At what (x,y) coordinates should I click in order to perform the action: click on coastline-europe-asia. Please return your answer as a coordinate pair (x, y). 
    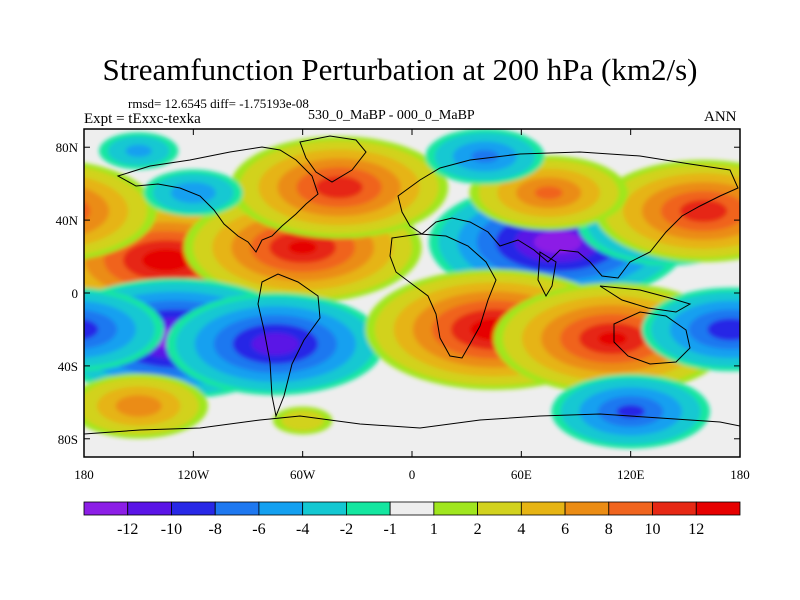
    Looking at the image, I should click on (568, 215).